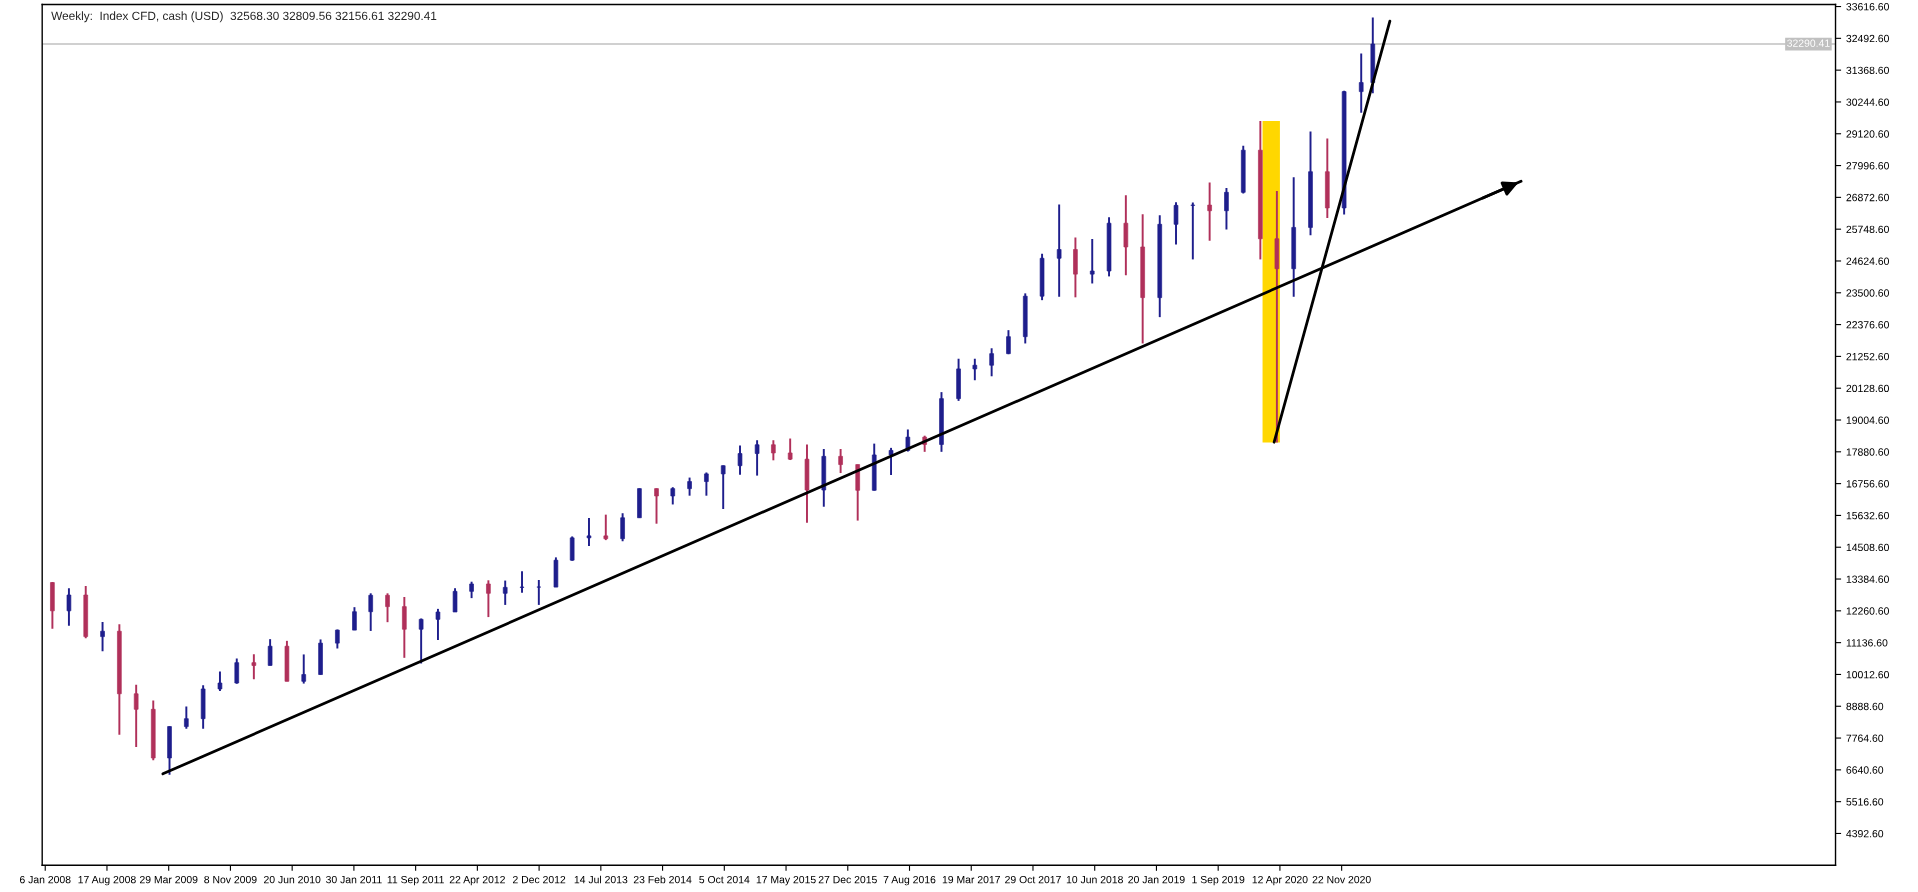 The height and width of the screenshot is (892, 1918). Describe the element at coordinates (1341, 879) in the screenshot. I see `x-tick-label: 22 Nov 2020` at that location.